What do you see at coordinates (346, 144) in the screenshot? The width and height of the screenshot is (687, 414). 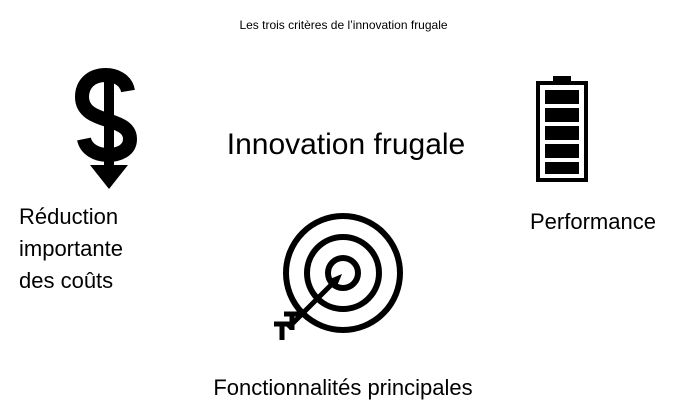 I see `center-title: Innovation frugale` at bounding box center [346, 144].